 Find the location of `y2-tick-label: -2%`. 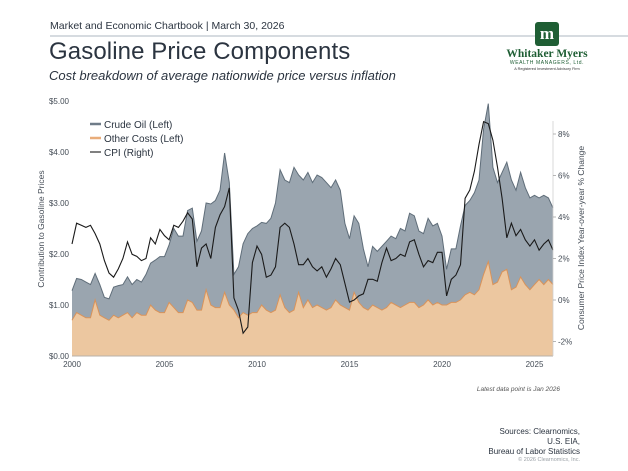

y2-tick-label: -2% is located at coordinates (565, 342).